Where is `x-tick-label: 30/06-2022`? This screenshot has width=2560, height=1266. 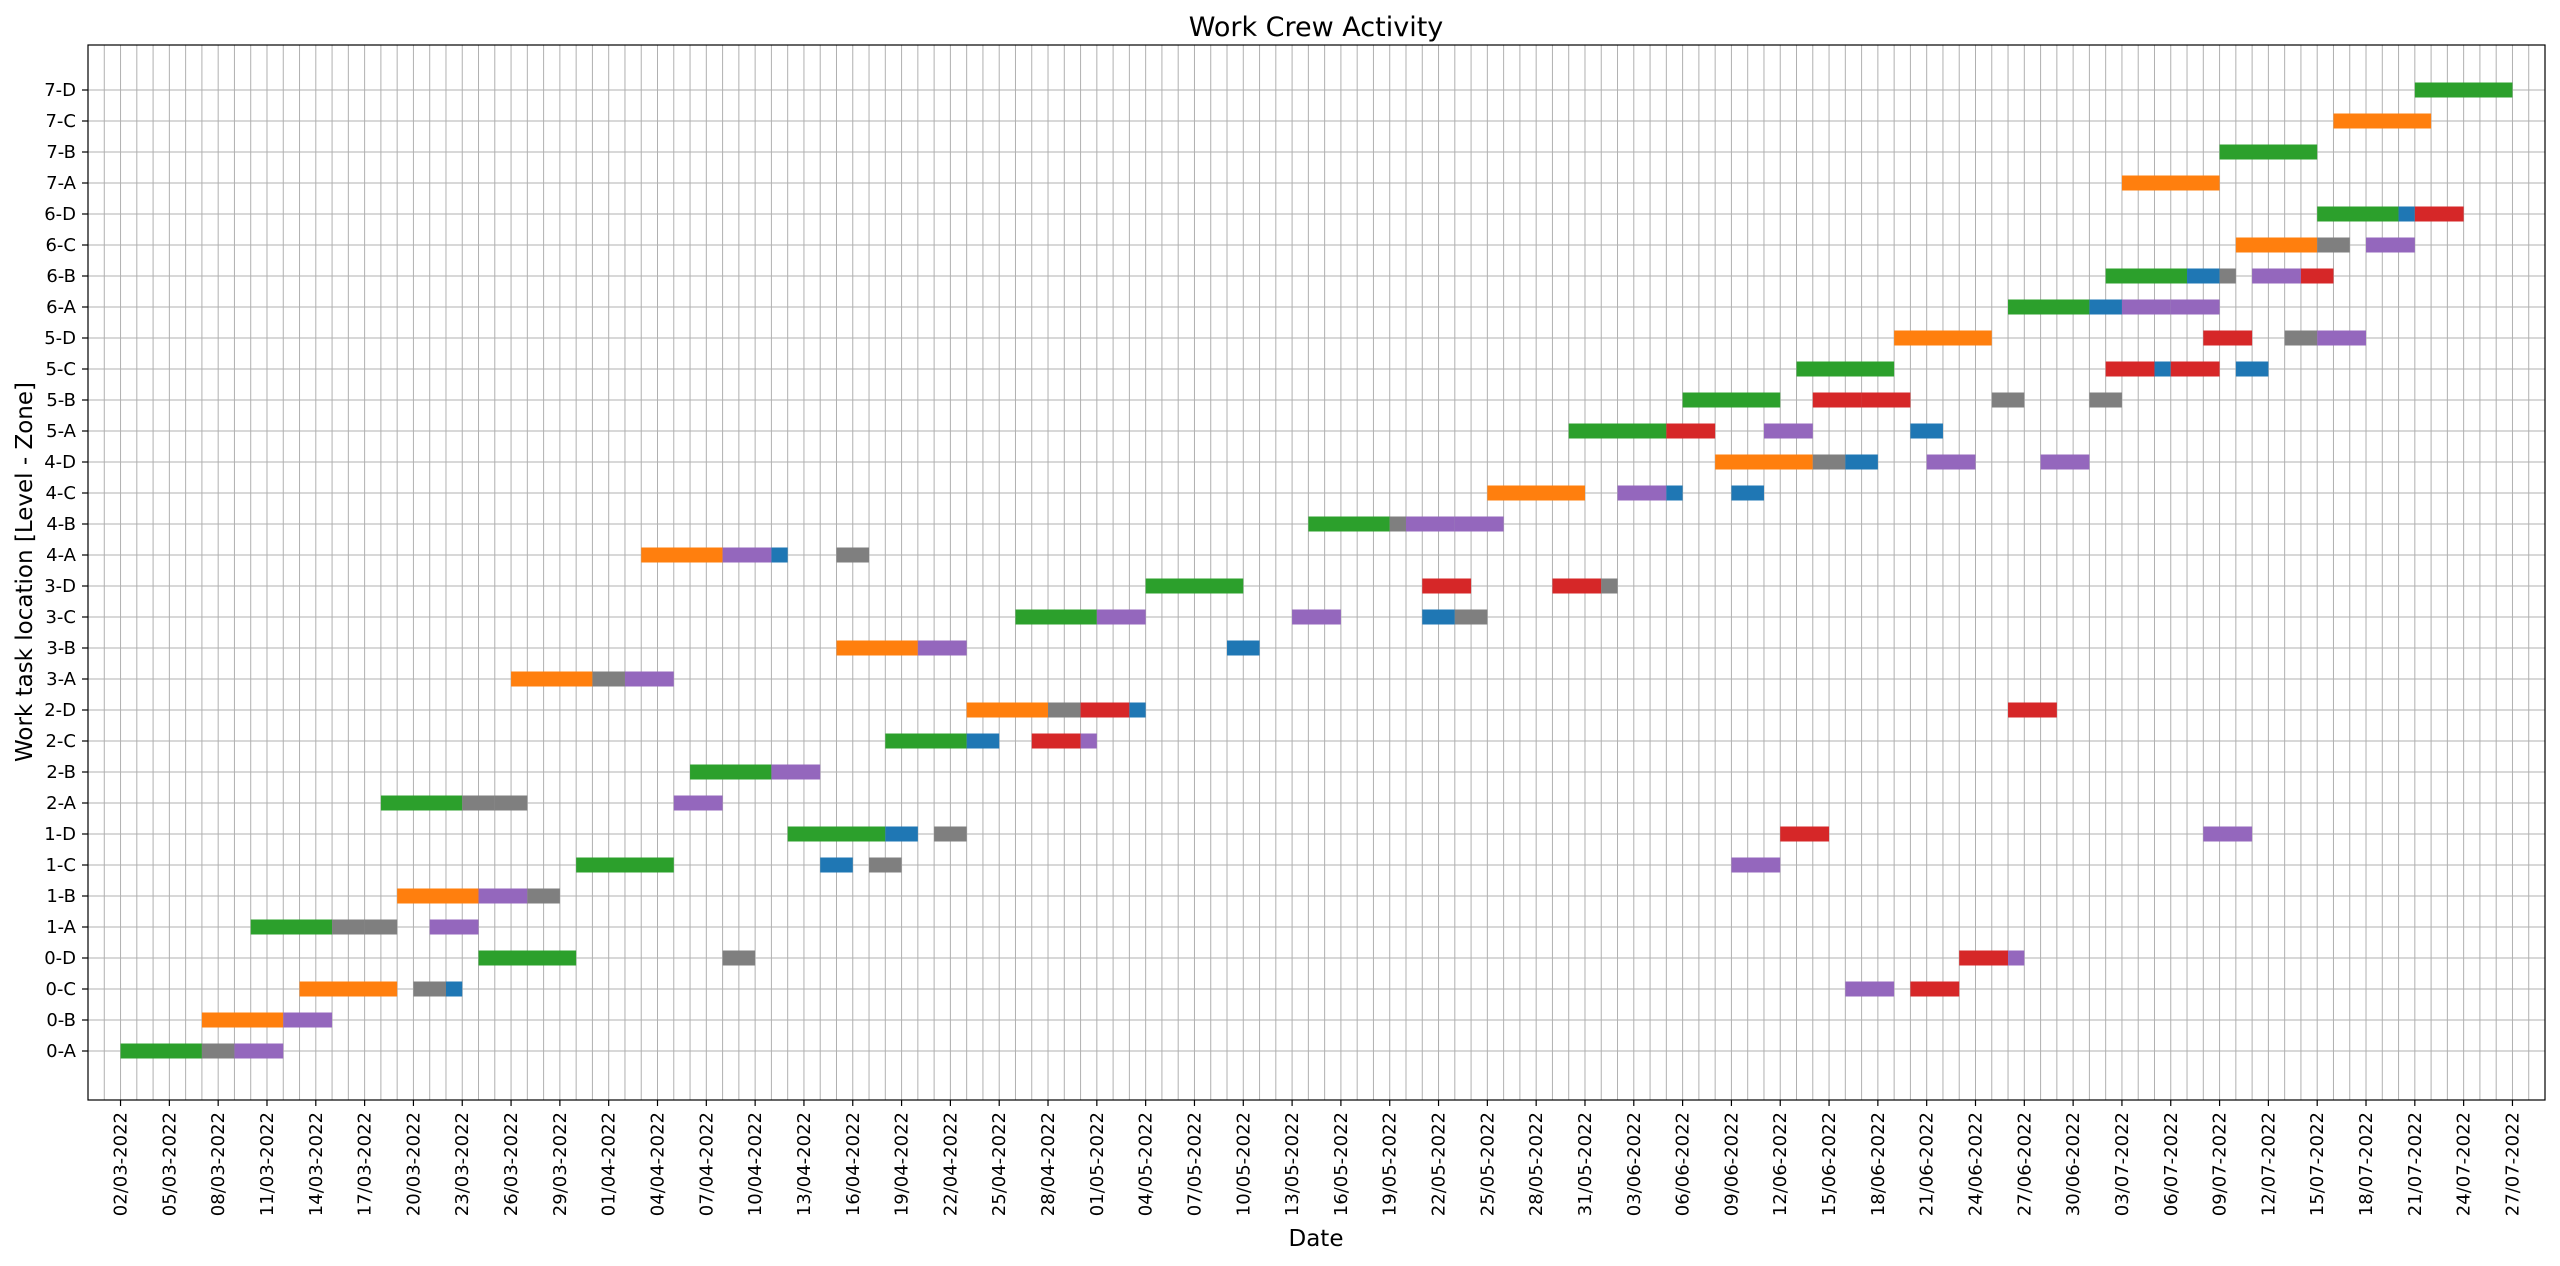
x-tick-label: 30/06-2022 is located at coordinates (2073, 1164).